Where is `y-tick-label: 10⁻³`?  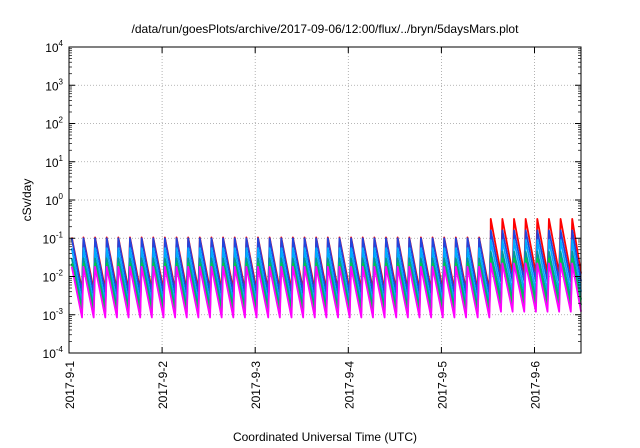
y-tick-label: 10⁻³ is located at coordinates (53, 315).